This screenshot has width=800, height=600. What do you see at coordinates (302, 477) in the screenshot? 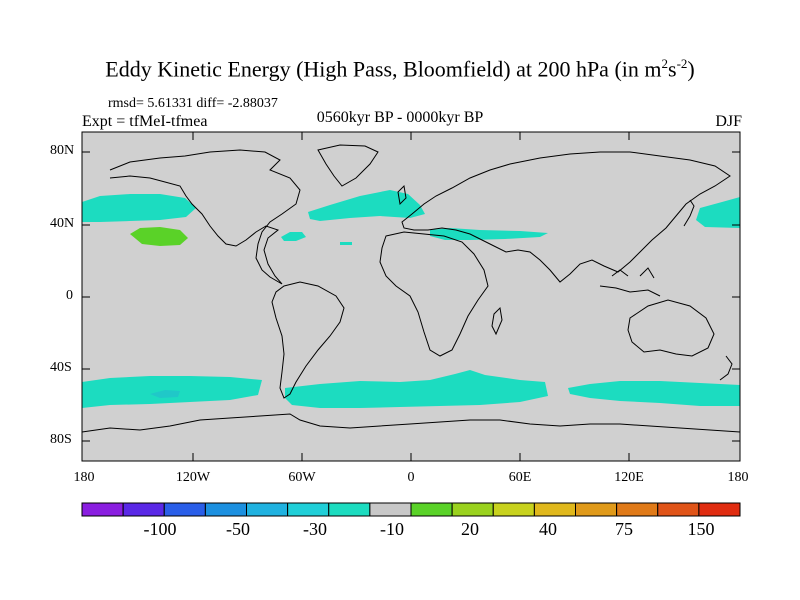
I see `lon-label-60w: 60W` at bounding box center [302, 477].